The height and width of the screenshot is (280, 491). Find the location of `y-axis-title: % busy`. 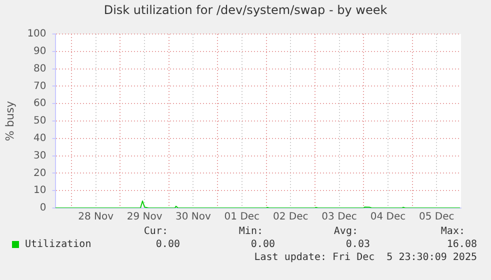

y-axis-title: % busy is located at coordinates (9, 121).